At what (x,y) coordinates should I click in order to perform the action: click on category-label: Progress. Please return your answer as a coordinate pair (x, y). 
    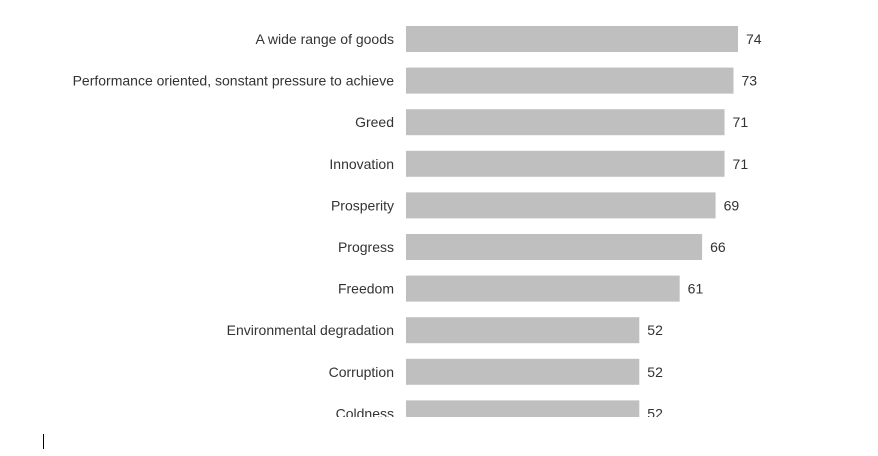
    Looking at the image, I should click on (366, 247).